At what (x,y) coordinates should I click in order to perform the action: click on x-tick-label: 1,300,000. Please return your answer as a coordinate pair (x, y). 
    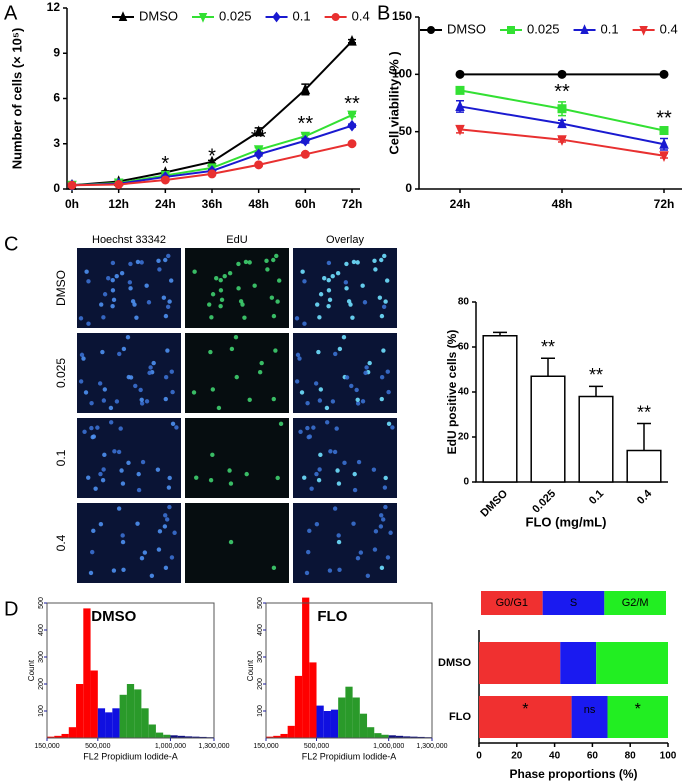
    Looking at the image, I should click on (431, 746).